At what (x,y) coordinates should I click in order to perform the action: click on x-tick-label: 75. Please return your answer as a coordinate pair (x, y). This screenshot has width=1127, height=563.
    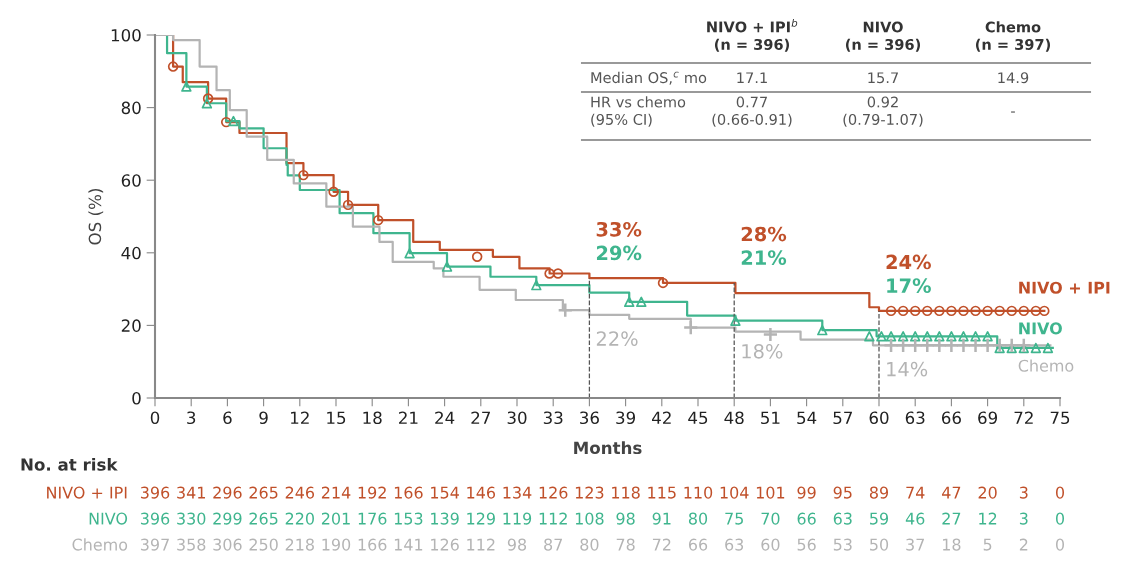
    Looking at the image, I should click on (1060, 418).